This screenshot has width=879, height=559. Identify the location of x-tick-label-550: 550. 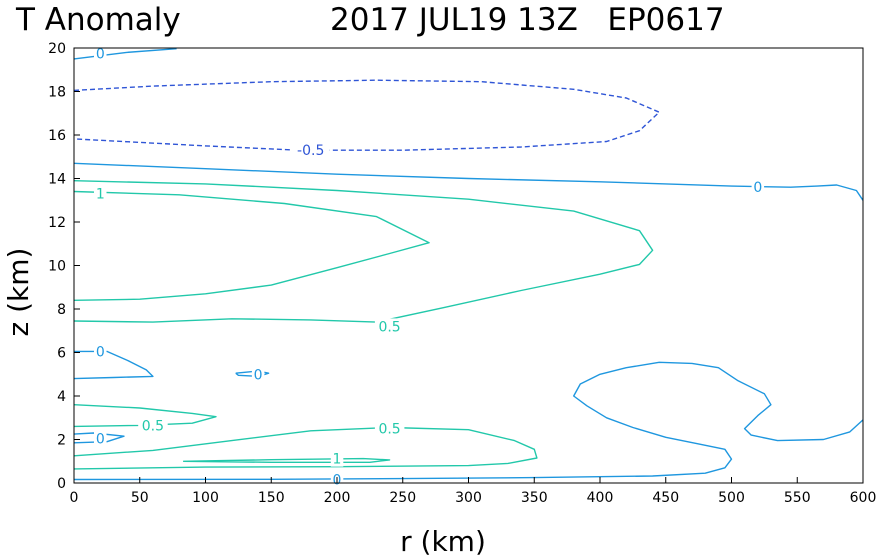
(797, 498).